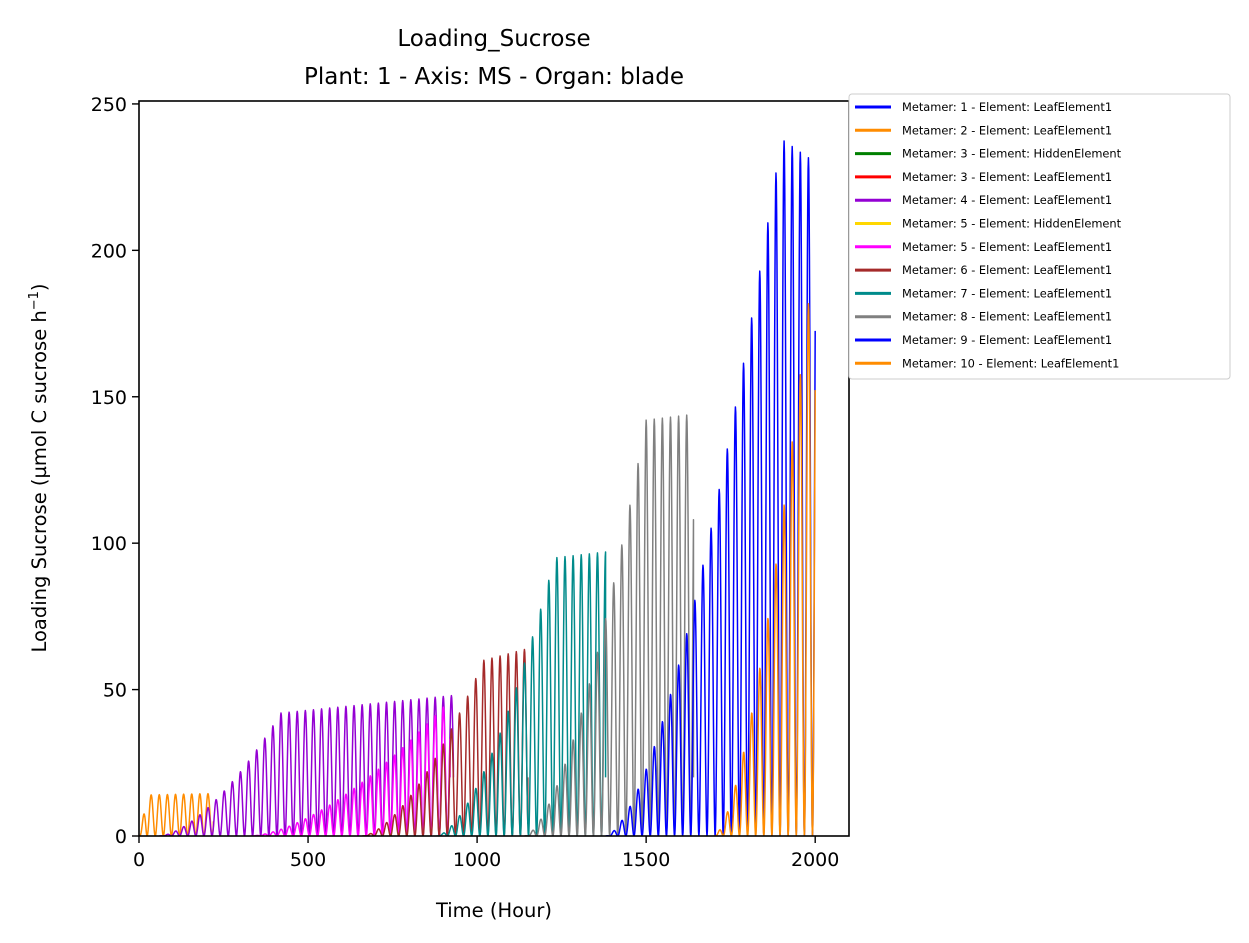 The width and height of the screenshot is (1249, 943). I want to click on chart-subtitle: Plant: 1 - Axis: MS - Organ: blade, so click(494, 77).